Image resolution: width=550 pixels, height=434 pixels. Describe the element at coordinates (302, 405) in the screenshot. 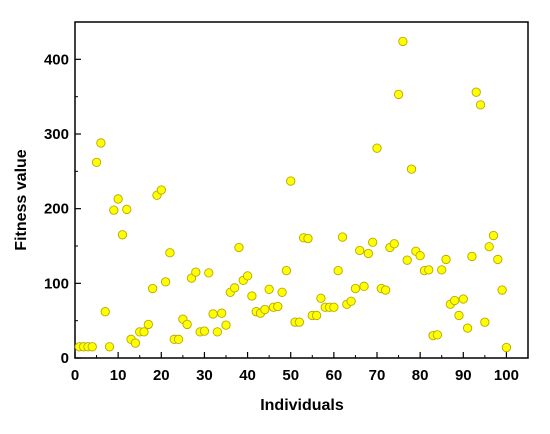

I see `x-axis-title: Individuals` at that location.